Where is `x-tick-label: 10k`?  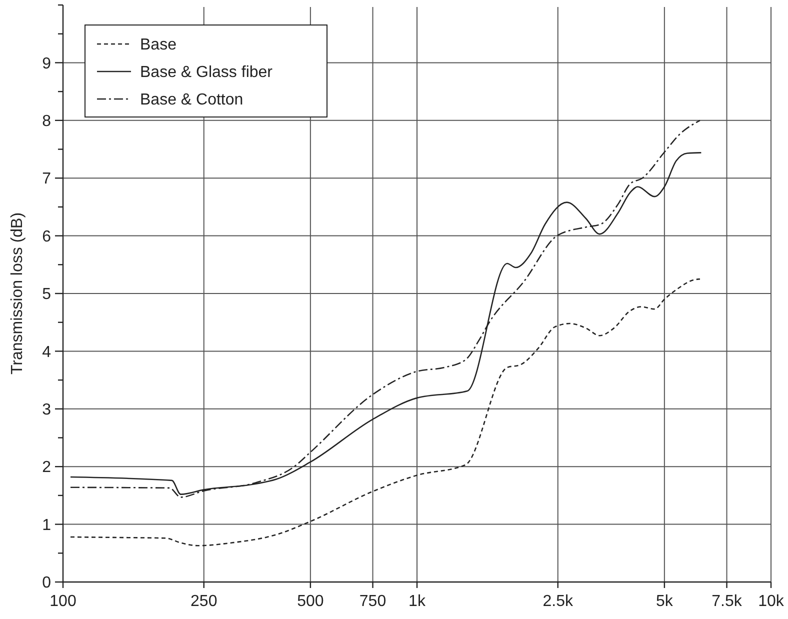 x-tick-label: 10k is located at coordinates (771, 601).